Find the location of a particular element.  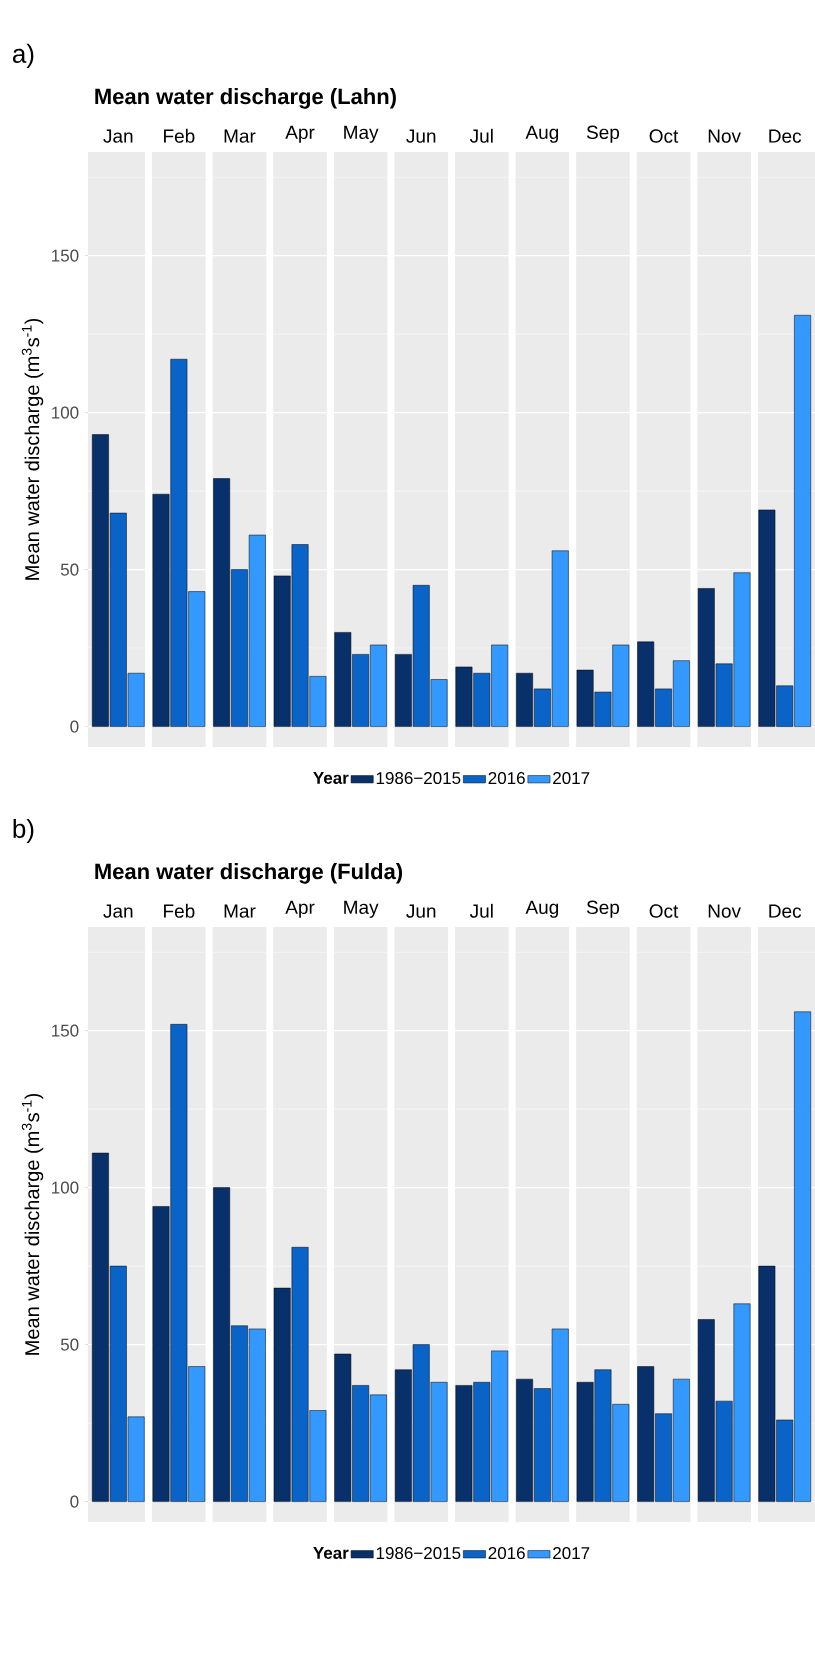

text: a) is located at coordinates (23, 56).